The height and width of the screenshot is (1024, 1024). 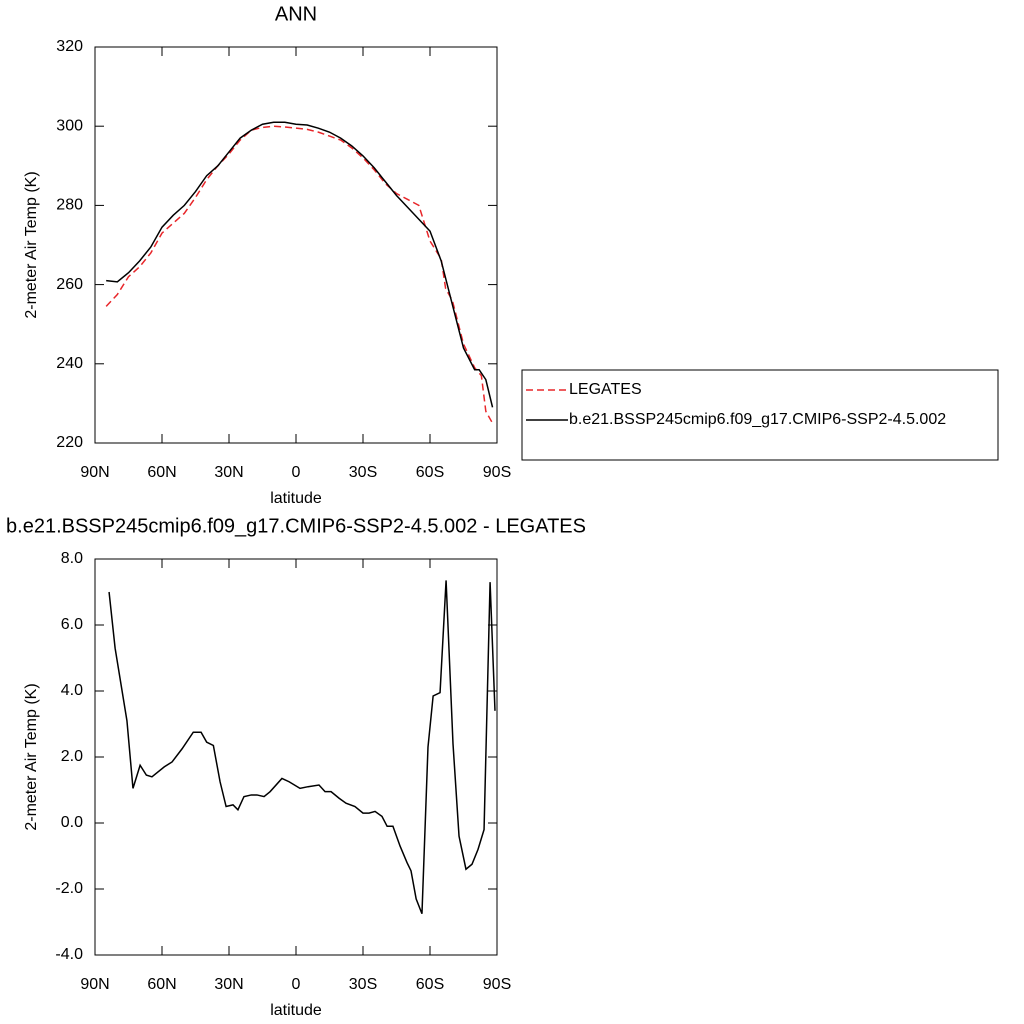 I want to click on y-tick-label: 260, so click(x=69, y=284).